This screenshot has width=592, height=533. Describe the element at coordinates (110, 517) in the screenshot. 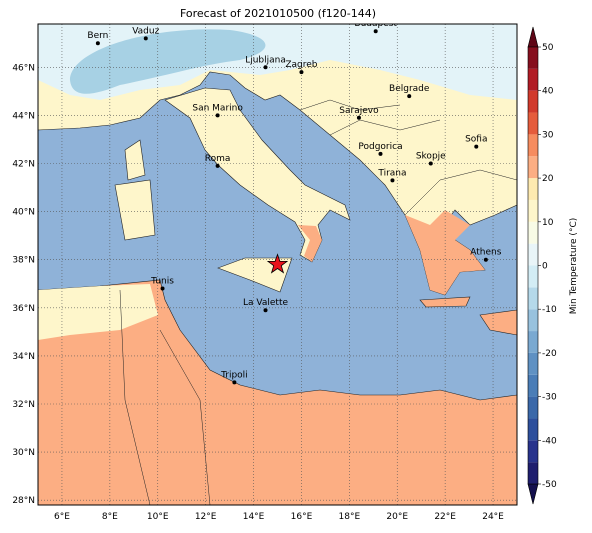

I see `lon-tick-label: 8°E` at that location.